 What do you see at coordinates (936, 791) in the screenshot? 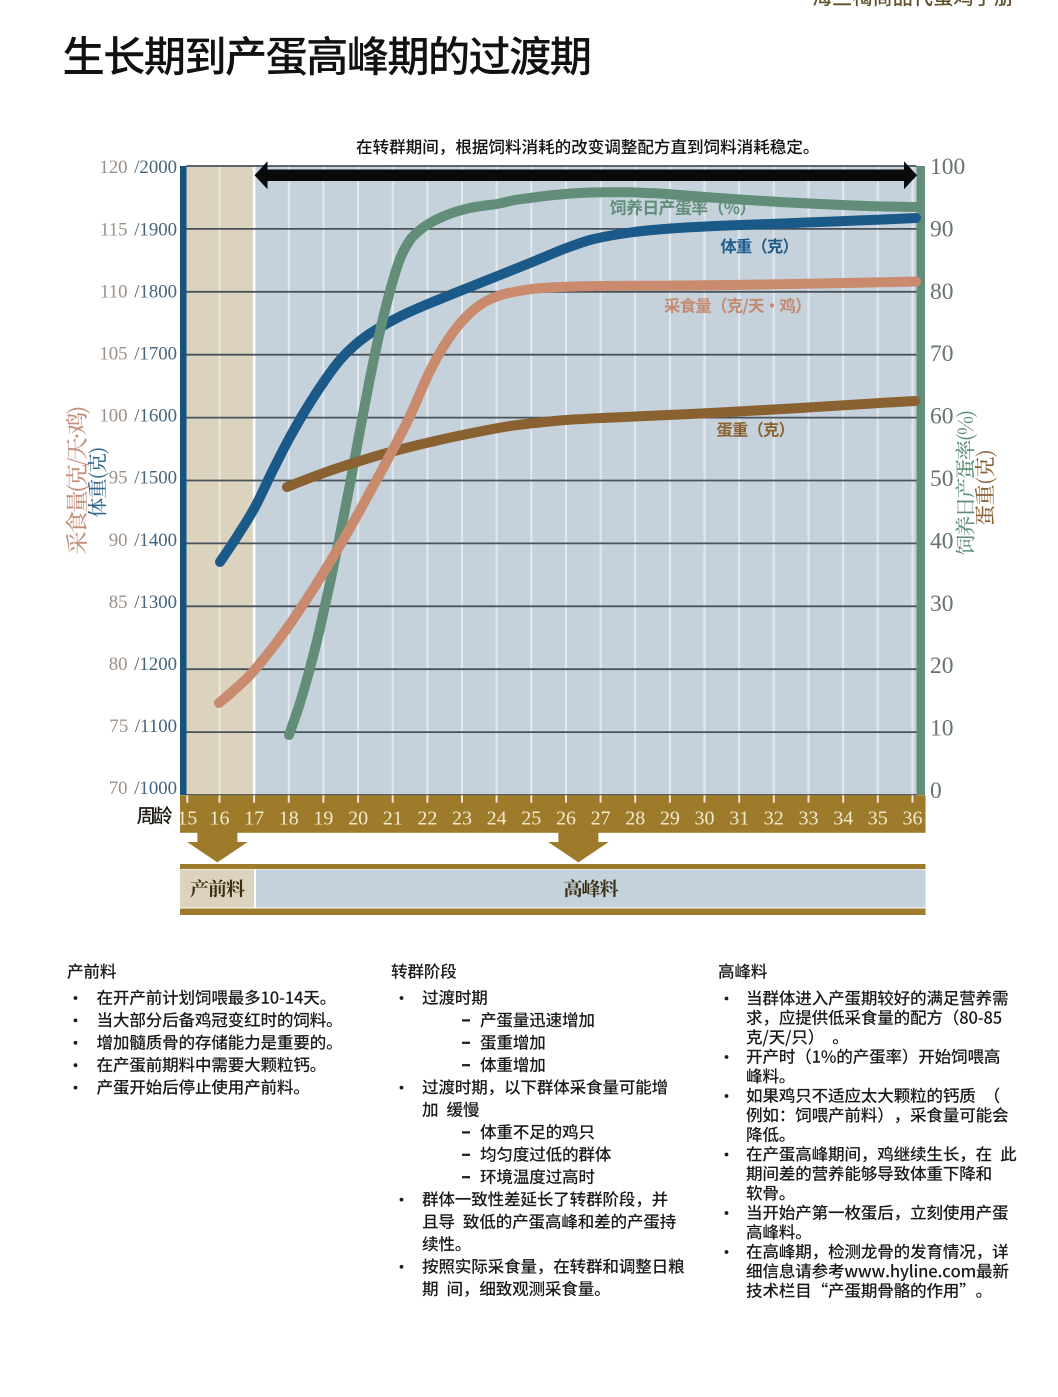
I see `svg-text: 0` at bounding box center [936, 791].